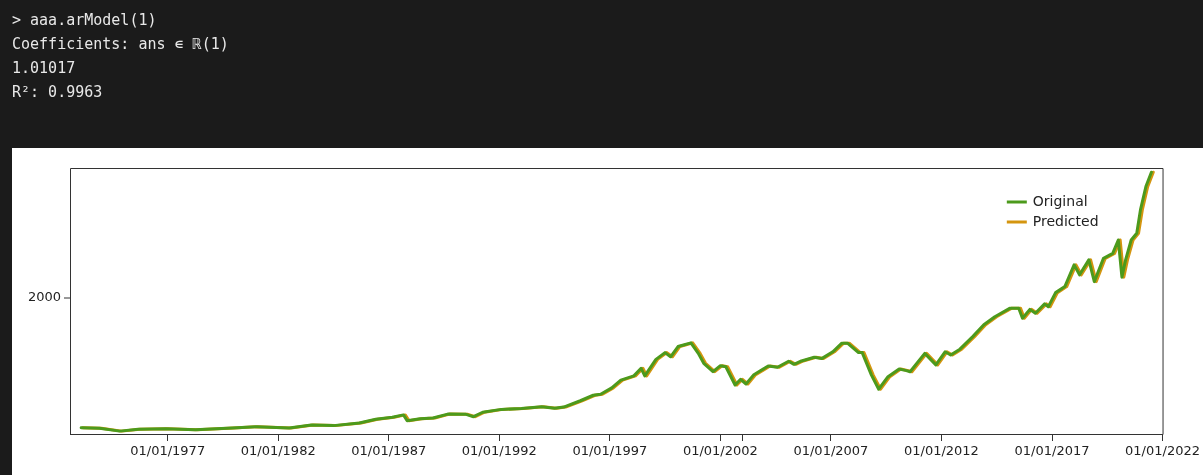 This screenshot has height=475, width=1203. I want to click on x-tick-label: 01/01/2012, so click(941, 451).